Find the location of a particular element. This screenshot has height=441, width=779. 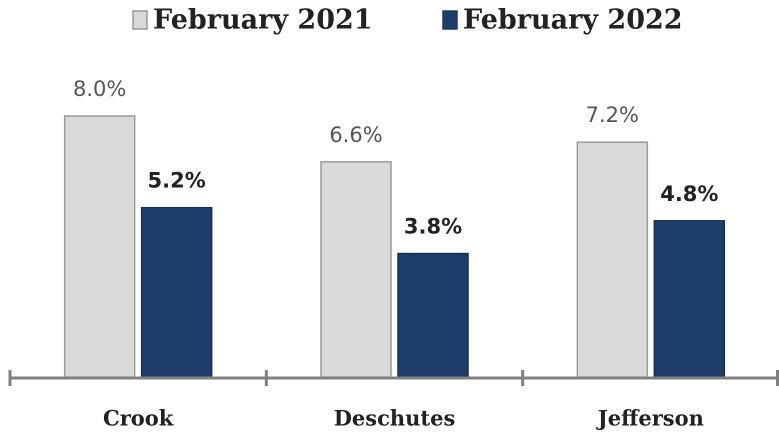

legend-label: February 2021 is located at coordinates (263, 20).